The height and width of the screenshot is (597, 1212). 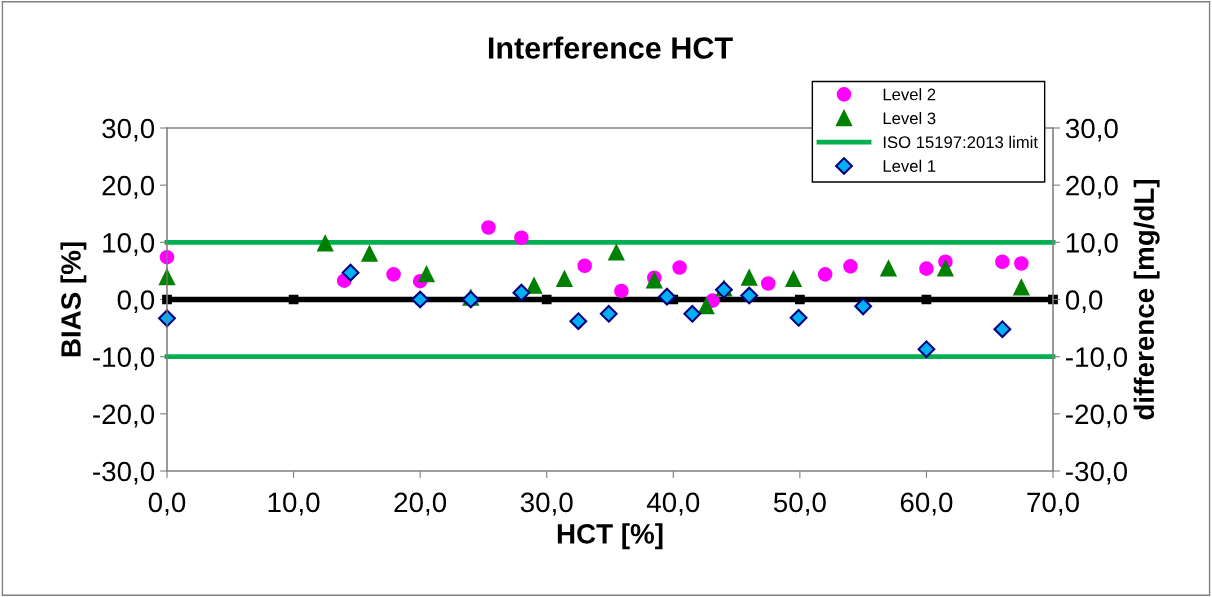 What do you see at coordinates (909, 118) in the screenshot?
I see `legend-label: Level 3` at bounding box center [909, 118].